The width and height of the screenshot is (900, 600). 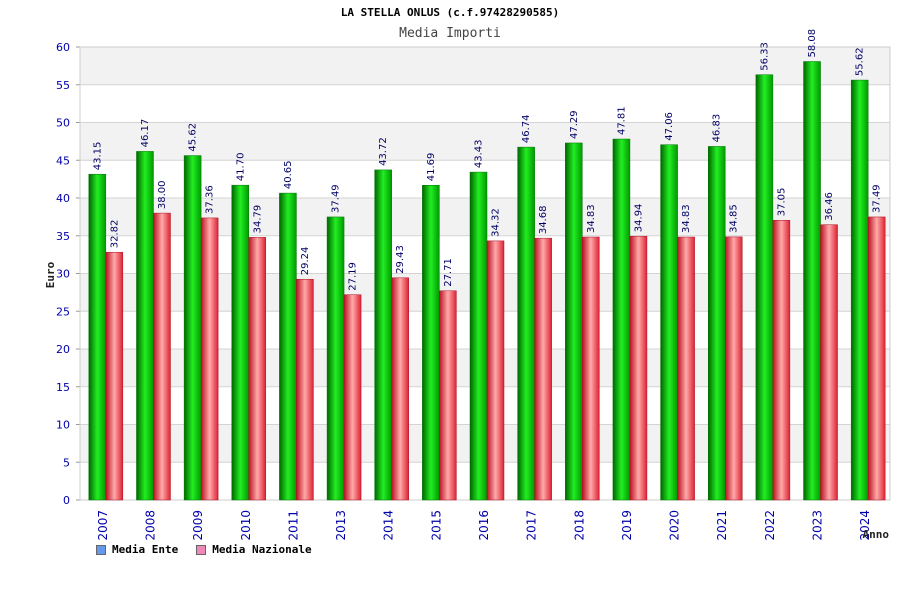 What do you see at coordinates (150, 525) in the screenshot?
I see `x-tick-label: 2008` at bounding box center [150, 525].